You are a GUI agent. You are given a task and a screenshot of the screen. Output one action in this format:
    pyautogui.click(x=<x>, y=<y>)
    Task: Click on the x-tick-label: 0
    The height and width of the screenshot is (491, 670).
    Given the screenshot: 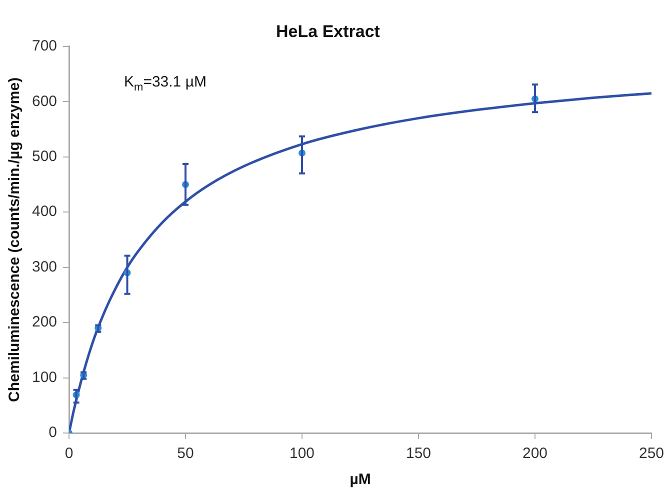 What is the action you would take?
    pyautogui.click(x=69, y=453)
    